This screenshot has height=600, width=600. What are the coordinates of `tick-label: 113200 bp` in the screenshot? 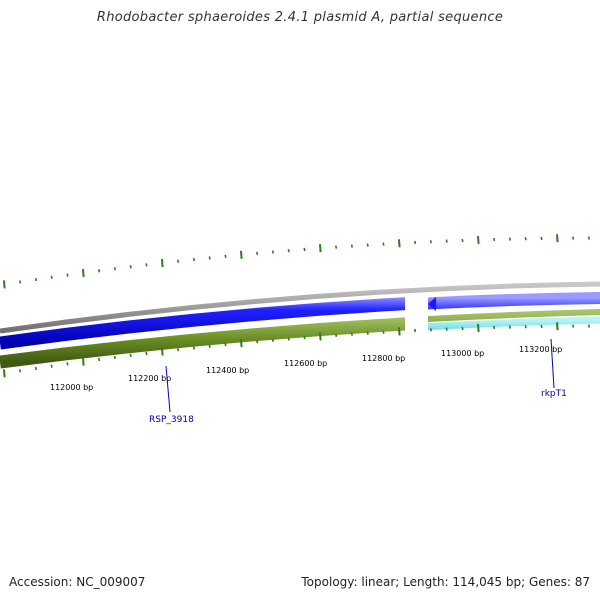 It's located at (540, 349).